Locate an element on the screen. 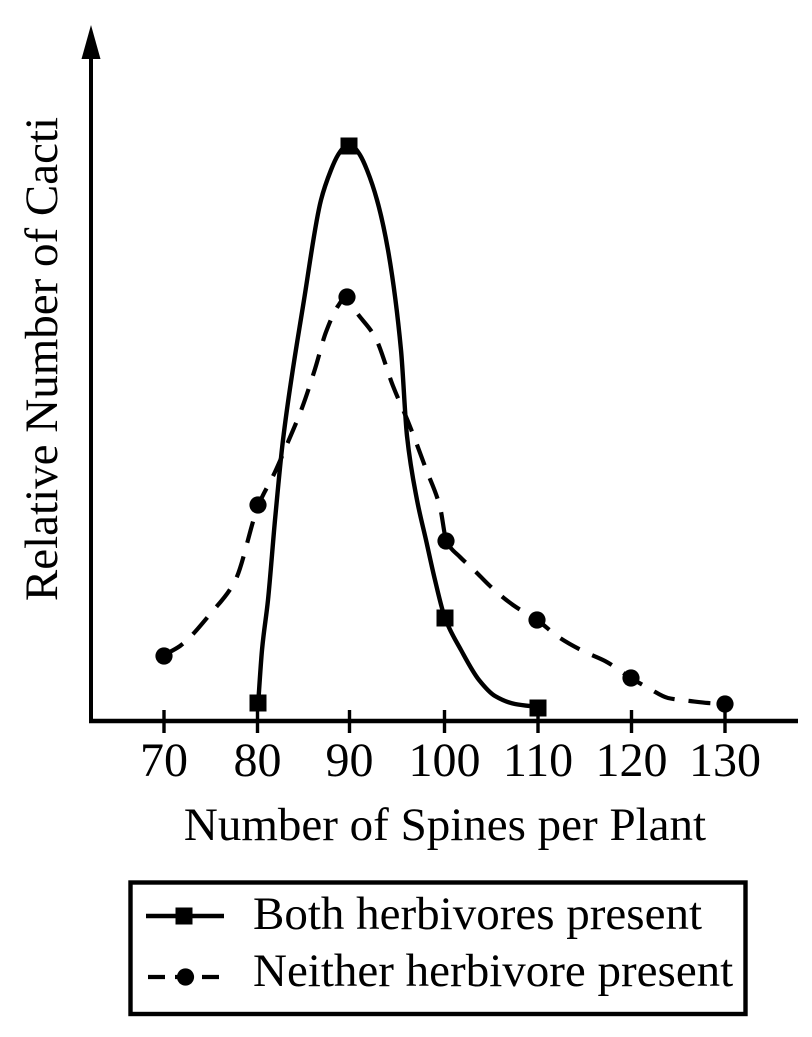 This screenshot has height=1037, width=812. svg-text: 100 is located at coordinates (445, 760).